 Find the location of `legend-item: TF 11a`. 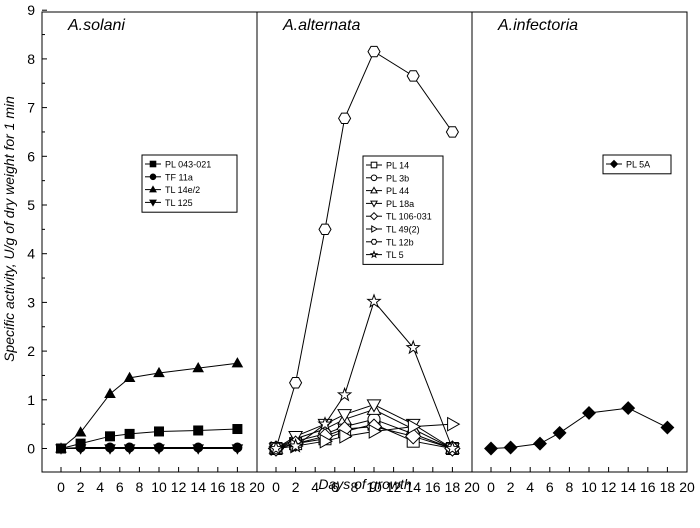

legend-item: TF 11a is located at coordinates (169, 177).